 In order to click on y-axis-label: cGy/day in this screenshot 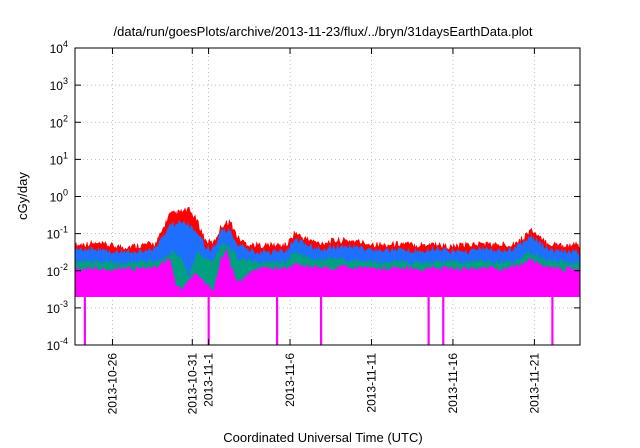, I will do `click(22, 196)`.